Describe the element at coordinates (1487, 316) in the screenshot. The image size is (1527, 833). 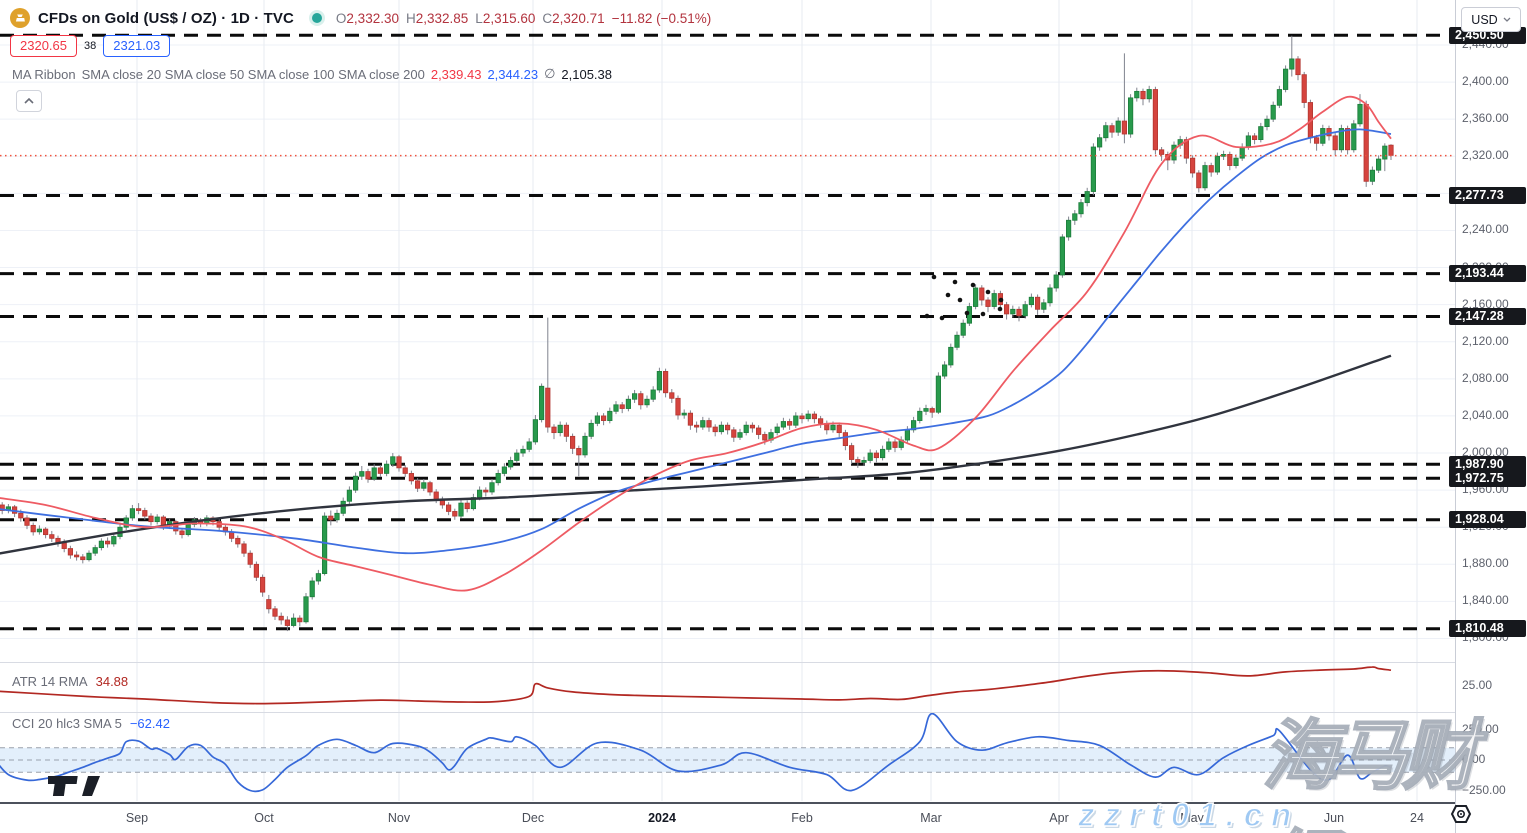
I see `price-level-badge: 2,147.28` at that location.